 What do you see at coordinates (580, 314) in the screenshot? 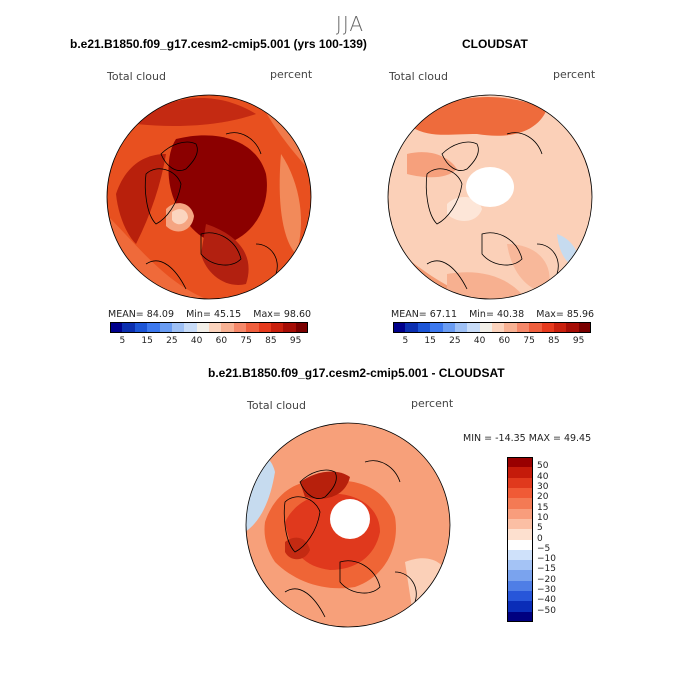
I see `max-value: 85.96` at bounding box center [580, 314].